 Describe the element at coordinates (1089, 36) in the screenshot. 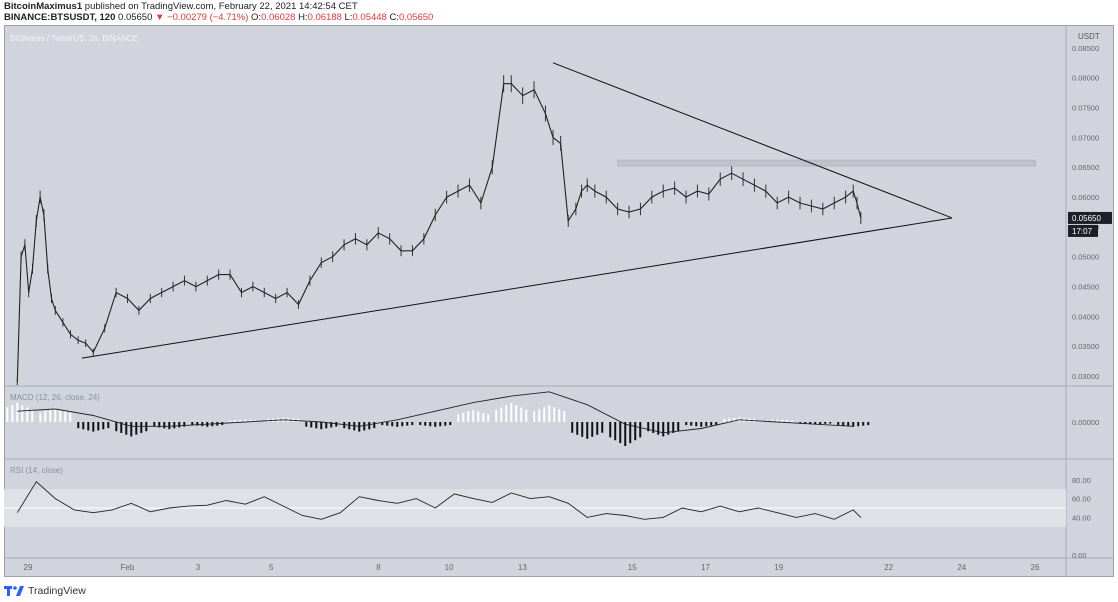

I see `currency-label: USDT` at that location.